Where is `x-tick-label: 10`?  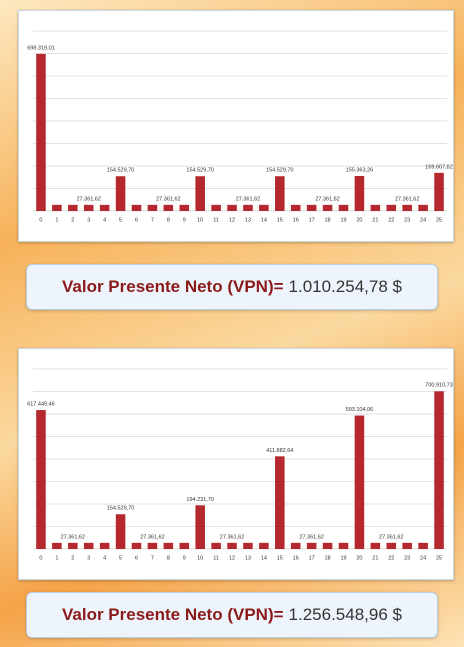 x-tick-label: 10 is located at coordinates (200, 558).